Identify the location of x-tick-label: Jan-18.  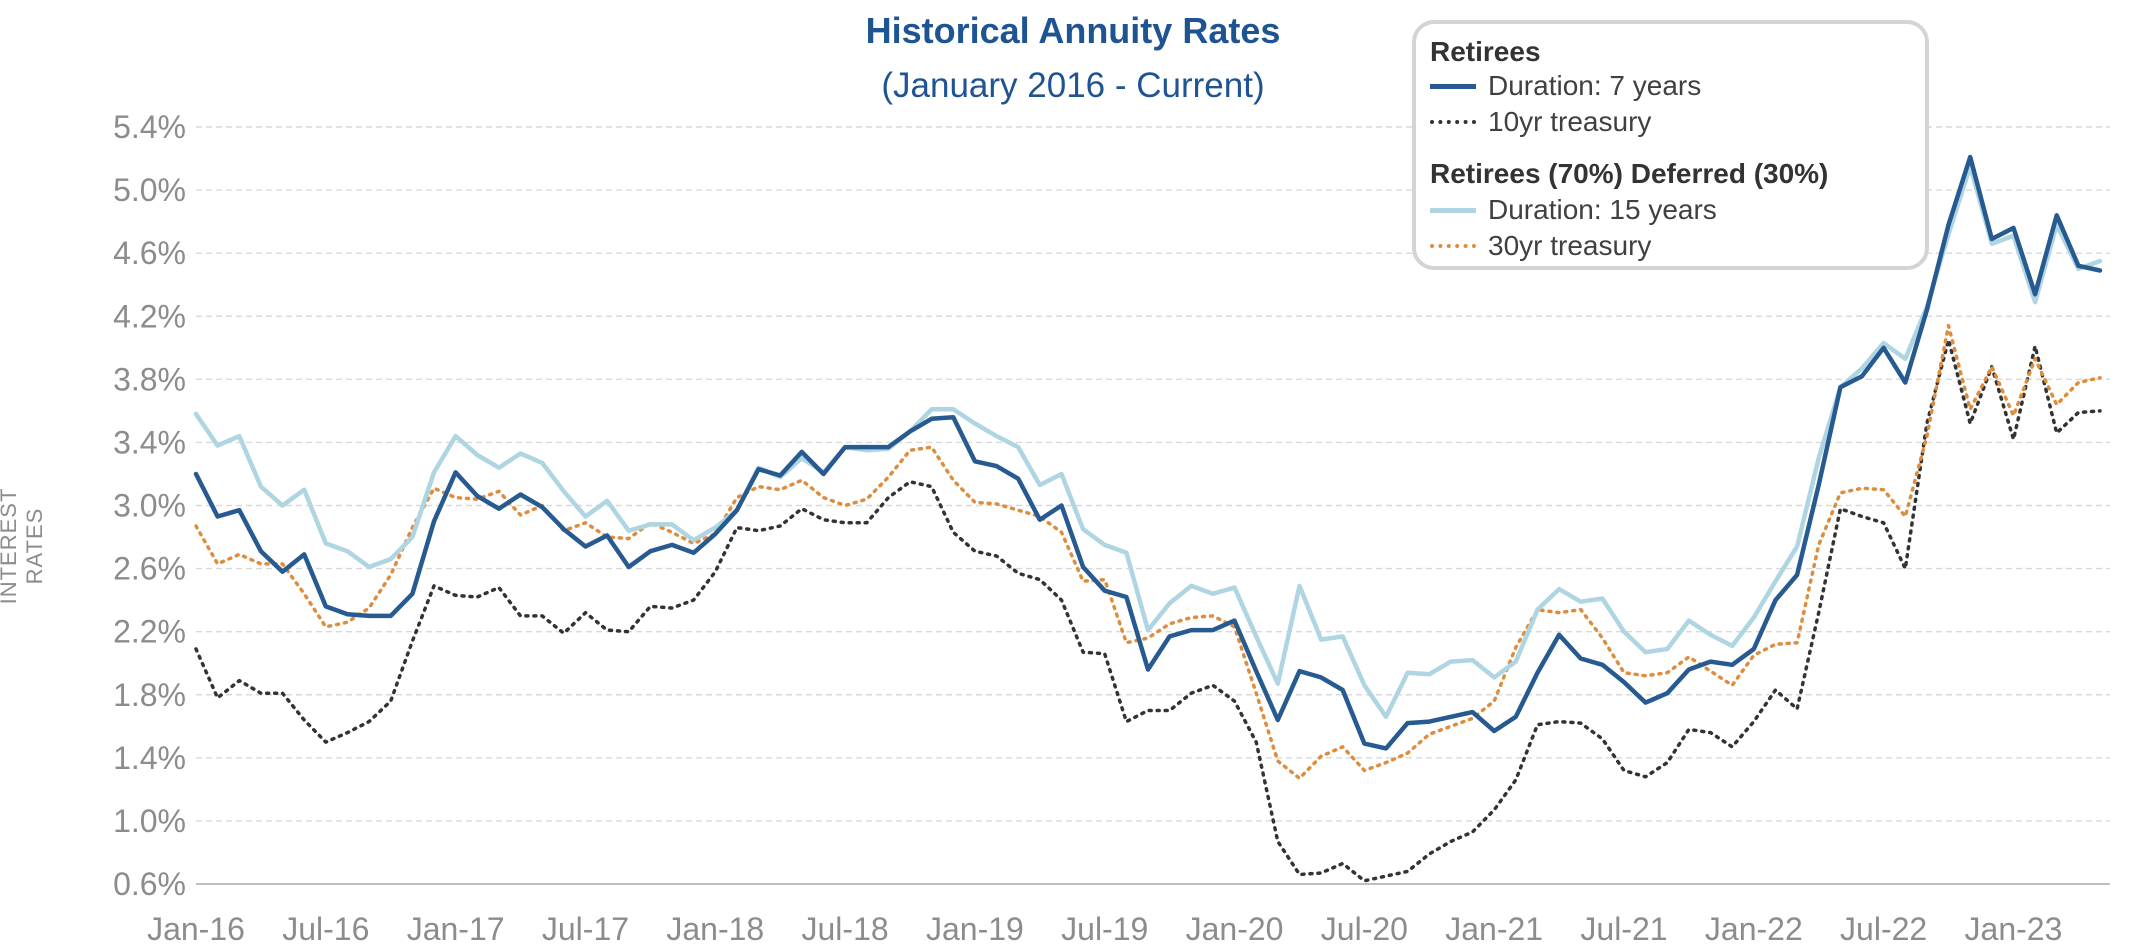
(715, 928).